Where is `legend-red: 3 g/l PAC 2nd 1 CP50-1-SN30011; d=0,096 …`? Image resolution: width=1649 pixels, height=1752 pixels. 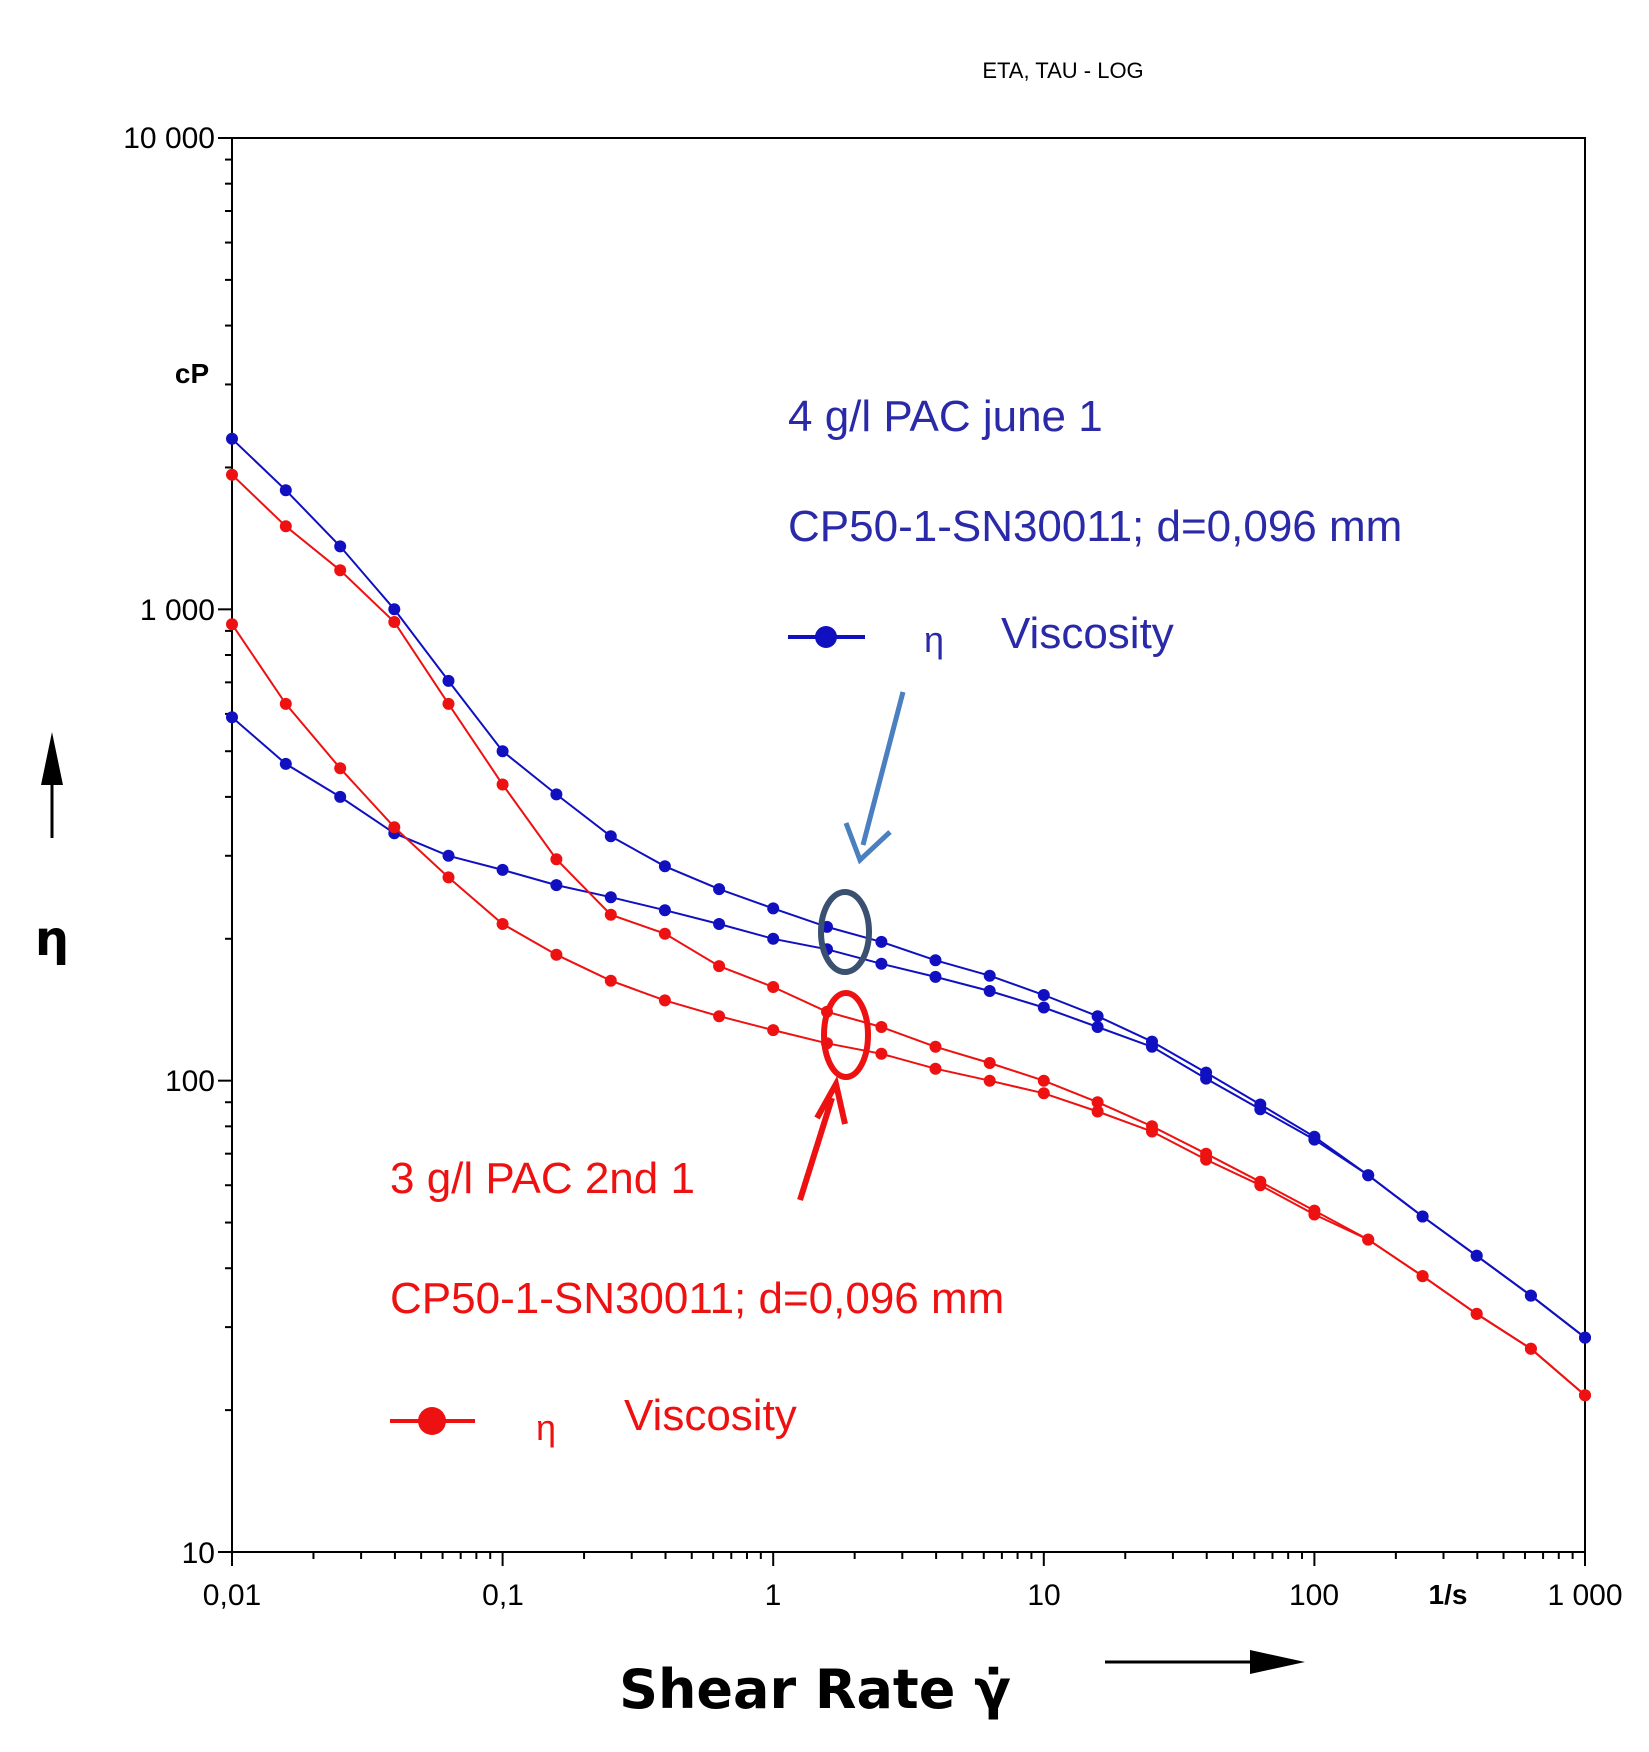 legend-red: 3 g/l PAC 2nd 1 CP50-1-SN30011; d=0,096 … is located at coordinates (697, 1301).